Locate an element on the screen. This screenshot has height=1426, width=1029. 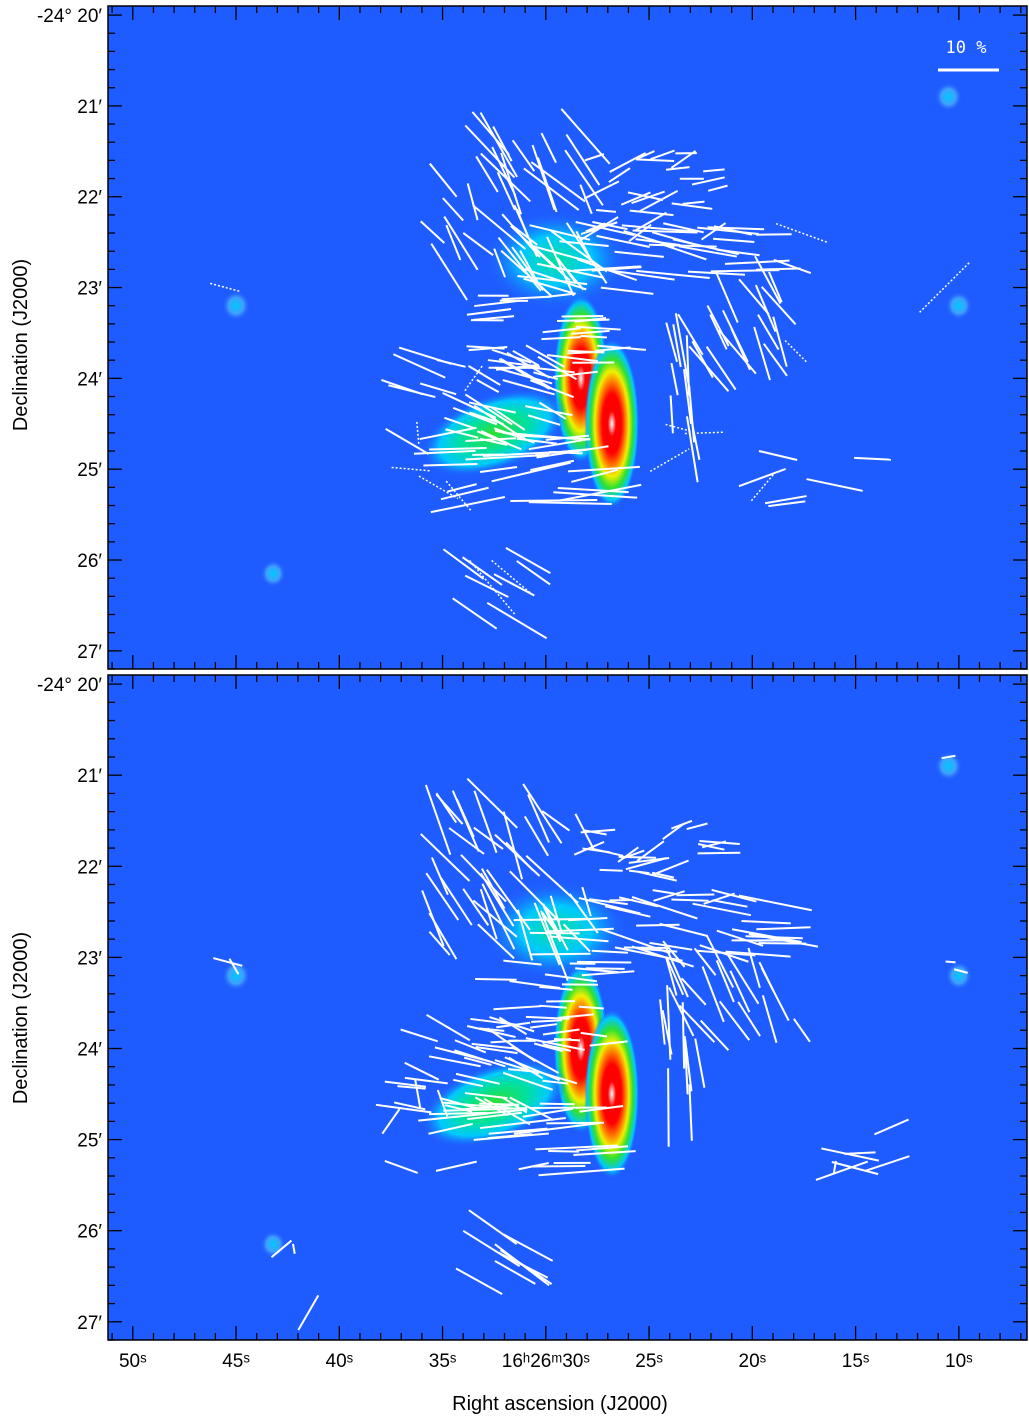
scale-bar-label: 10 % is located at coordinates (966, 48).